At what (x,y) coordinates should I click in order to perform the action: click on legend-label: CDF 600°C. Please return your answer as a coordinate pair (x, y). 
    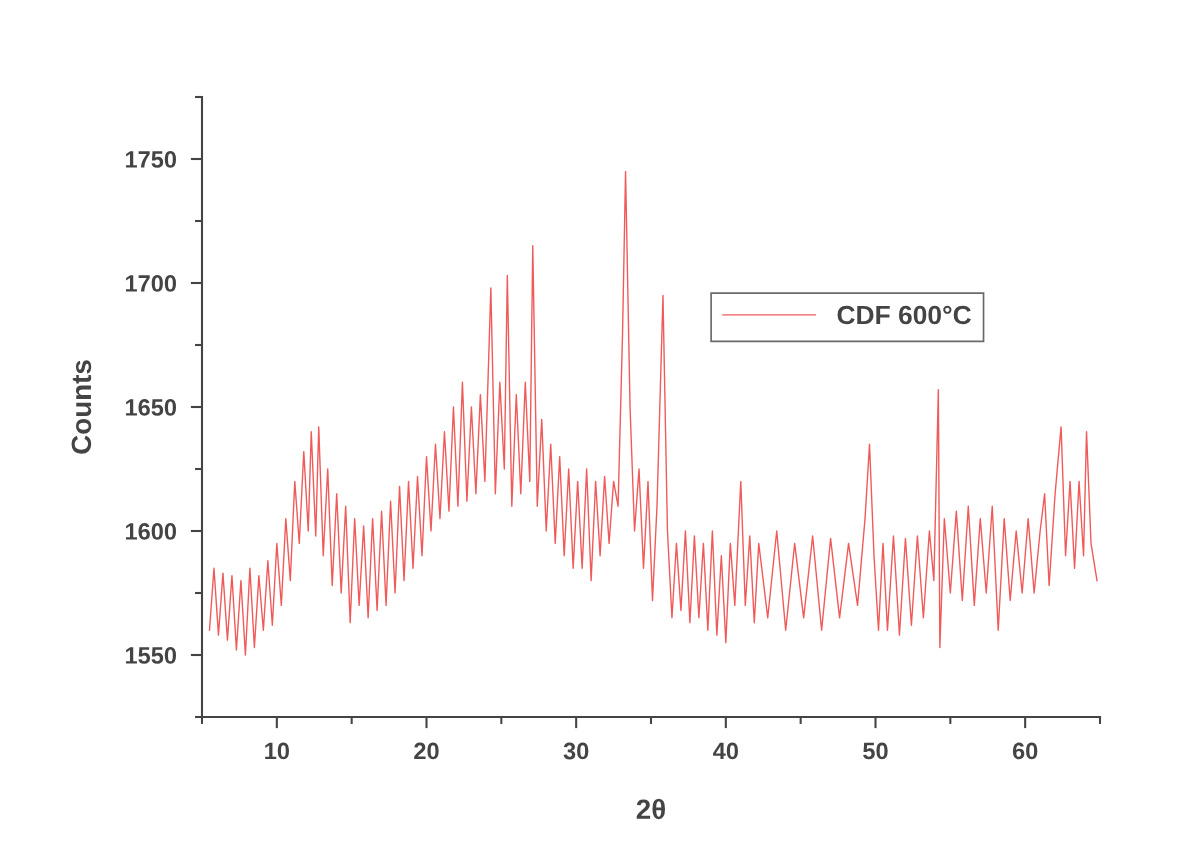
    Looking at the image, I should click on (904, 315).